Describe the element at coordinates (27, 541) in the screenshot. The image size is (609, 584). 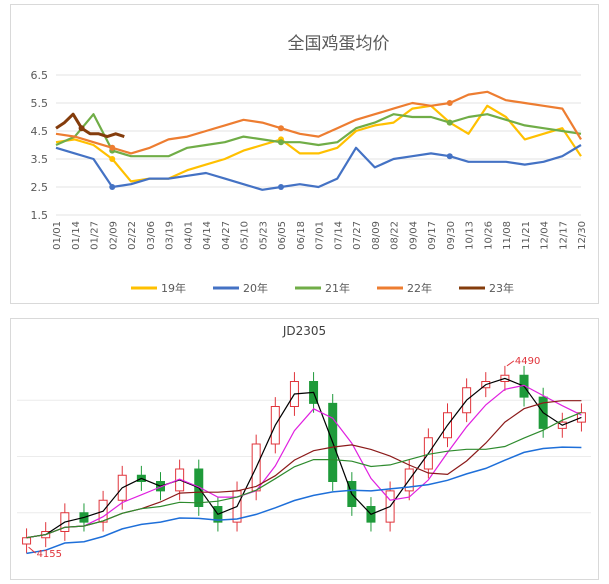
I see `candle-body` at that location.